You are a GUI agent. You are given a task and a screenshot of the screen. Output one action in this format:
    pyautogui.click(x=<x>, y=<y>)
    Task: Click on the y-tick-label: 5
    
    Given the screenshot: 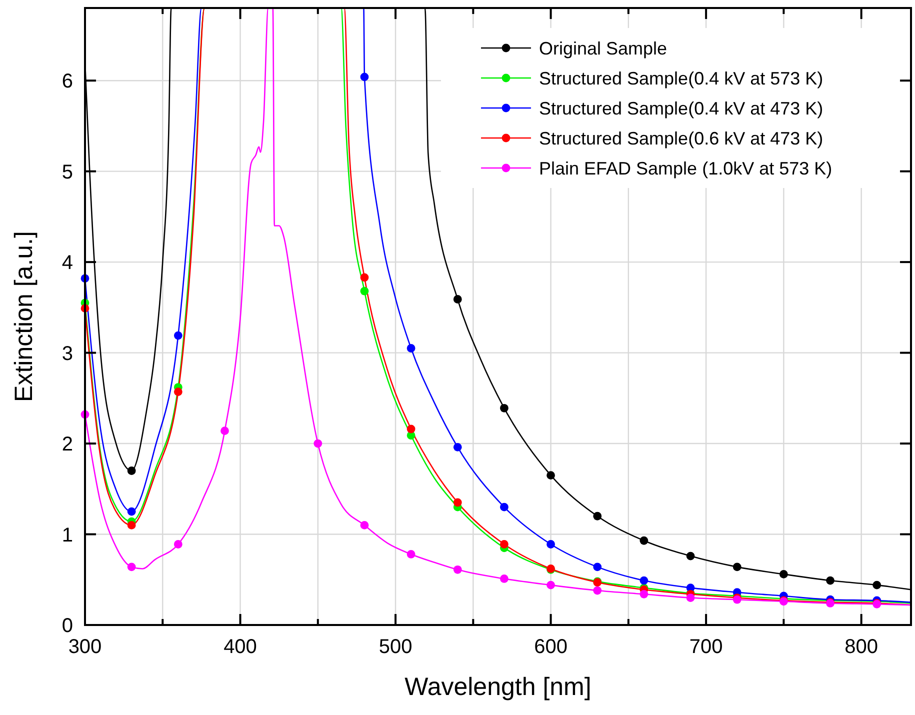 What is the action you would take?
    pyautogui.click(x=67, y=172)
    